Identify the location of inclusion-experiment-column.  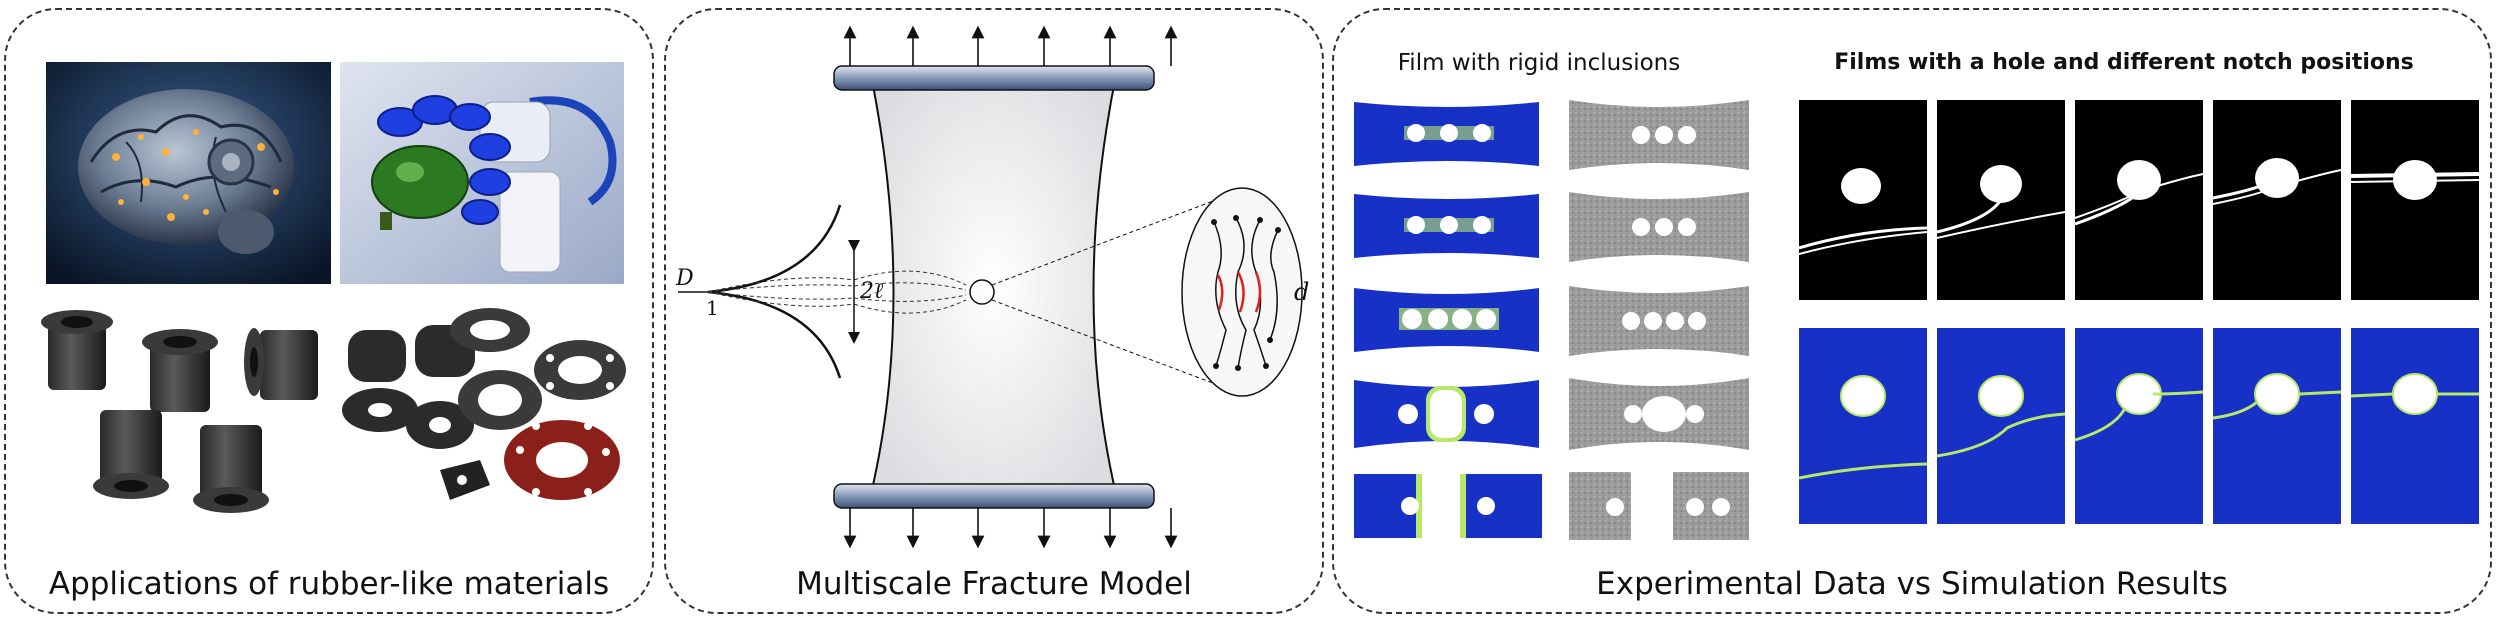
(1659, 320).